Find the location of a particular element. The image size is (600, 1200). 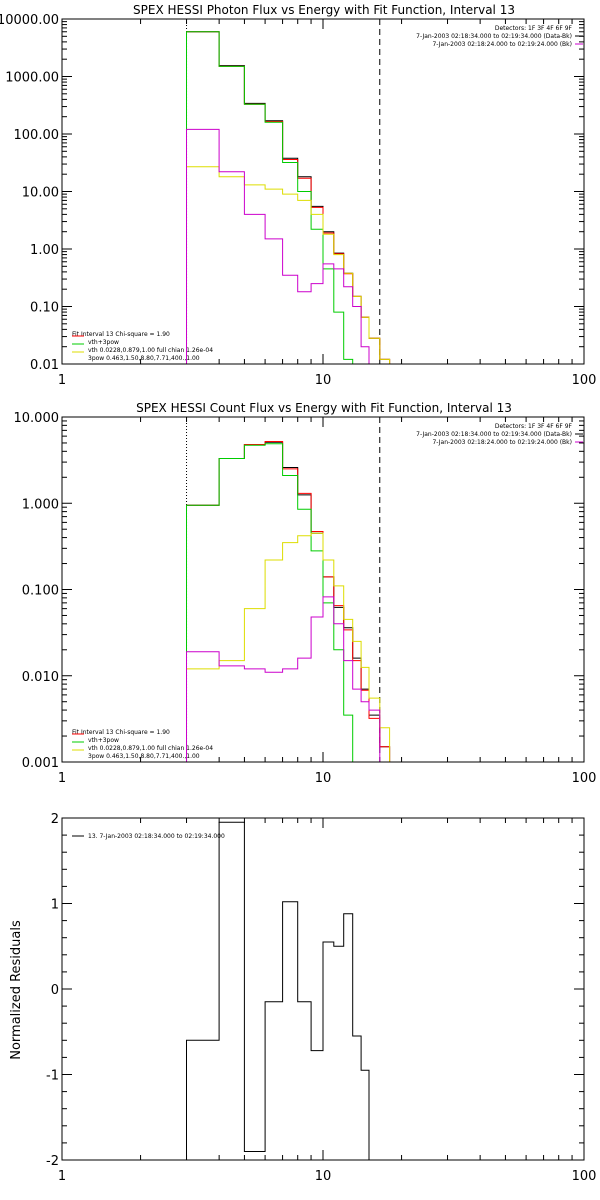

y-tick-label: -1 is located at coordinates (52, 1076).